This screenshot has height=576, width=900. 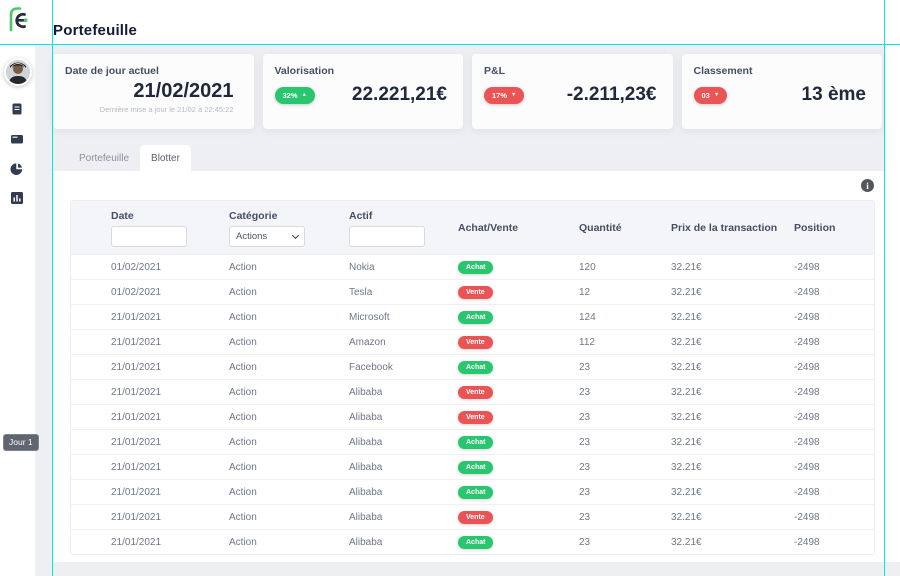 What do you see at coordinates (183, 91) in the screenshot?
I see `card-value: 21/02/2021` at bounding box center [183, 91].